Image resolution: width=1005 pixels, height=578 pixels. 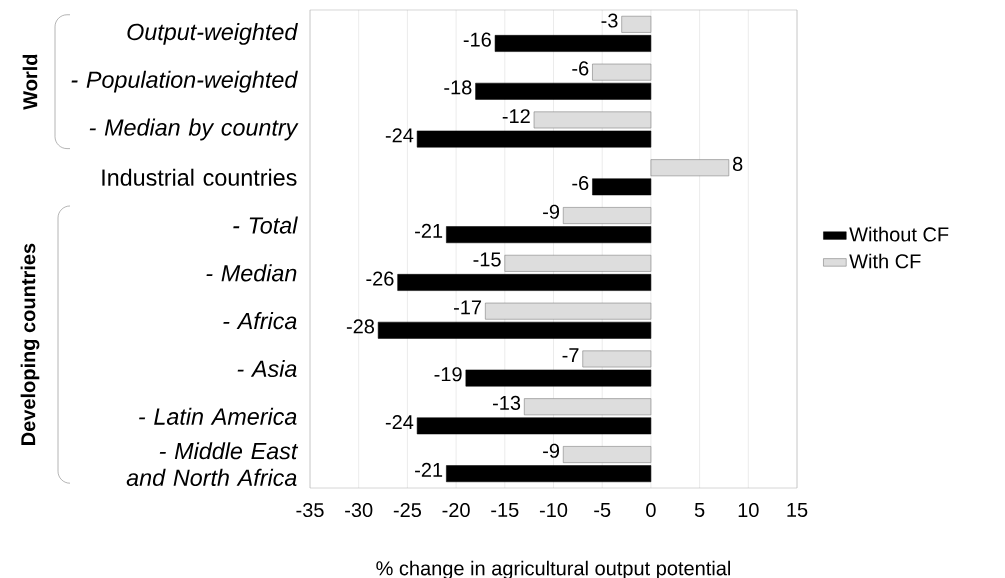 I want to click on data-label: -16, so click(x=477, y=39).